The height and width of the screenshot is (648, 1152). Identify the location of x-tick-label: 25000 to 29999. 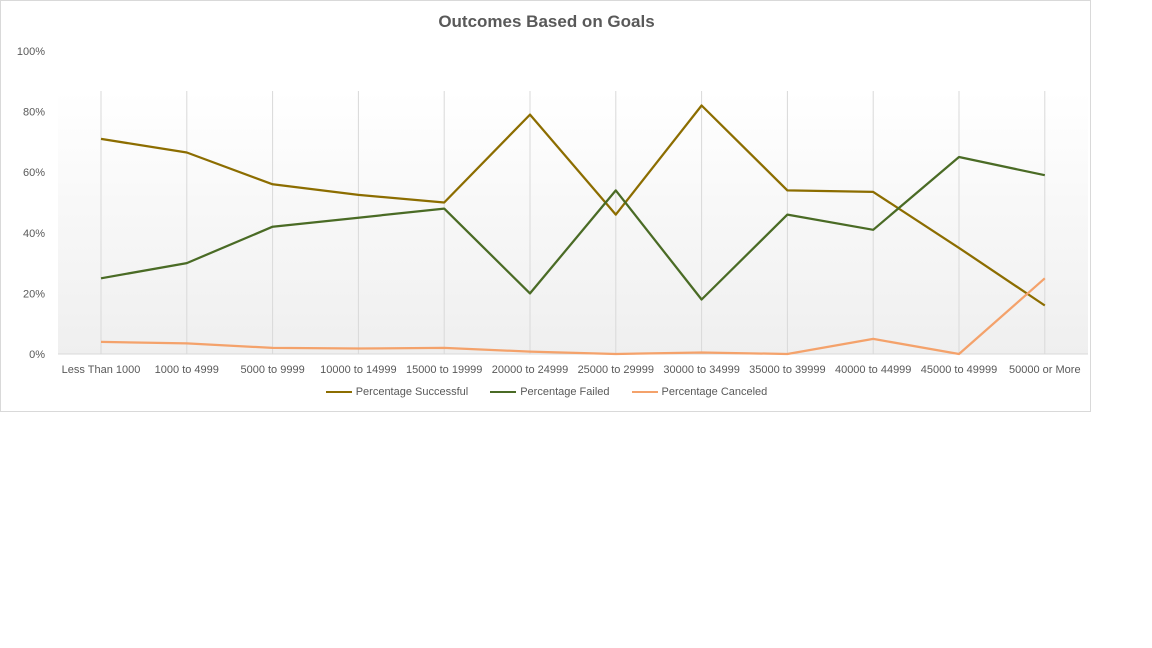
(616, 370).